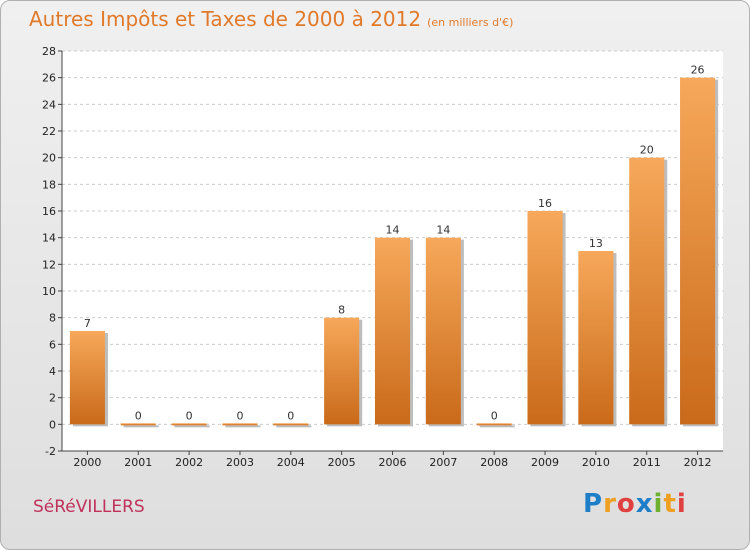 Image resolution: width=750 pixels, height=550 pixels. Describe the element at coordinates (52, 318) in the screenshot. I see `y-tick-label: 8` at that location.